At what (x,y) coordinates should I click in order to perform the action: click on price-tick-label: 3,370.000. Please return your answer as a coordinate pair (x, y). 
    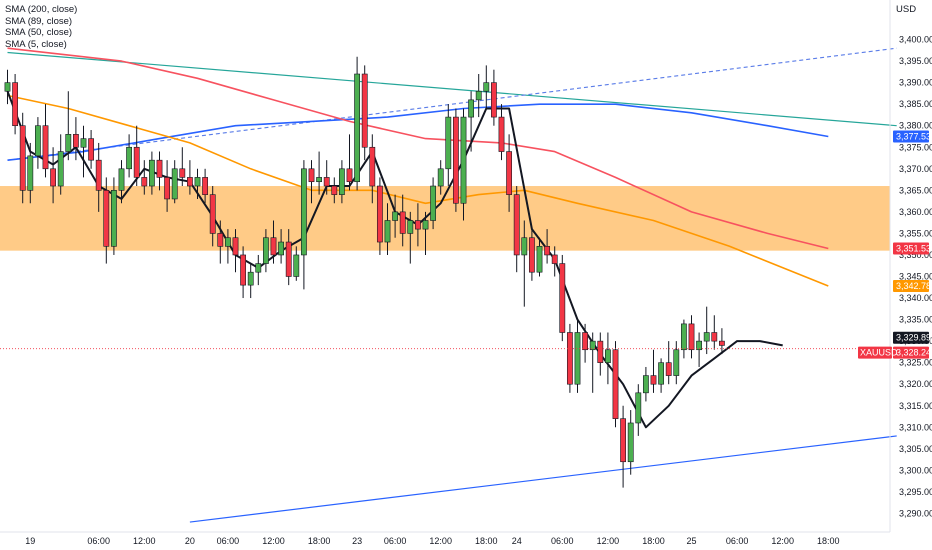
    Looking at the image, I should click on (915, 169).